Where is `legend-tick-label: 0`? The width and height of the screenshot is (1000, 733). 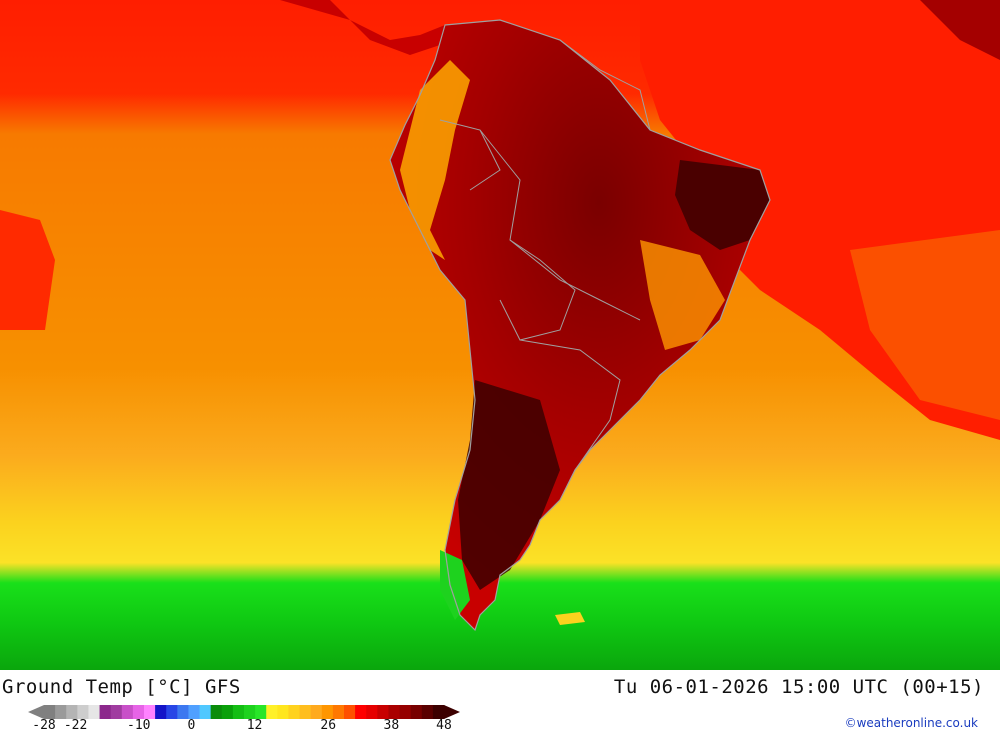
legend-tick-label: 0 is located at coordinates (191, 725).